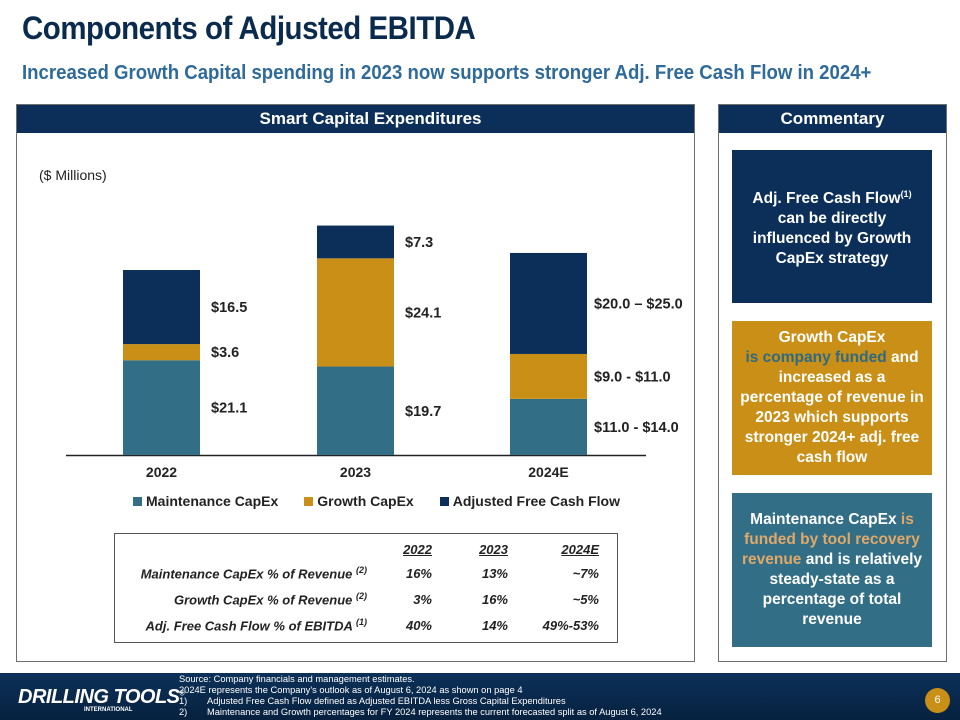 Image resolution: width=960 pixels, height=720 pixels. Describe the element at coordinates (494, 573) in the screenshot. I see `cell: 13%` at that location.